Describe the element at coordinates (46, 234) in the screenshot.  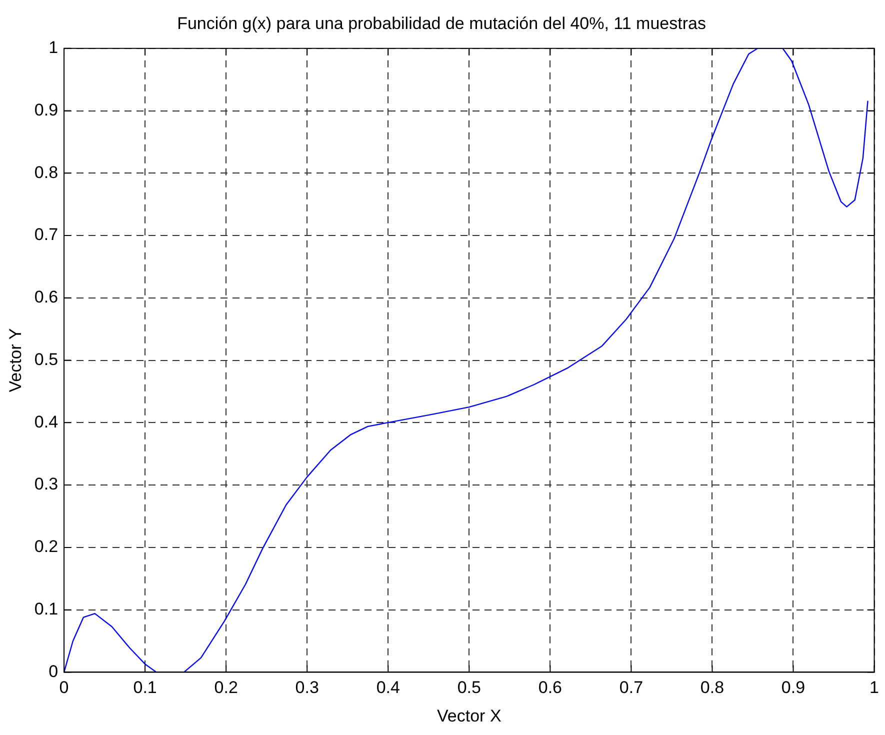
I see `y-tick-label: 0.7` at that location.